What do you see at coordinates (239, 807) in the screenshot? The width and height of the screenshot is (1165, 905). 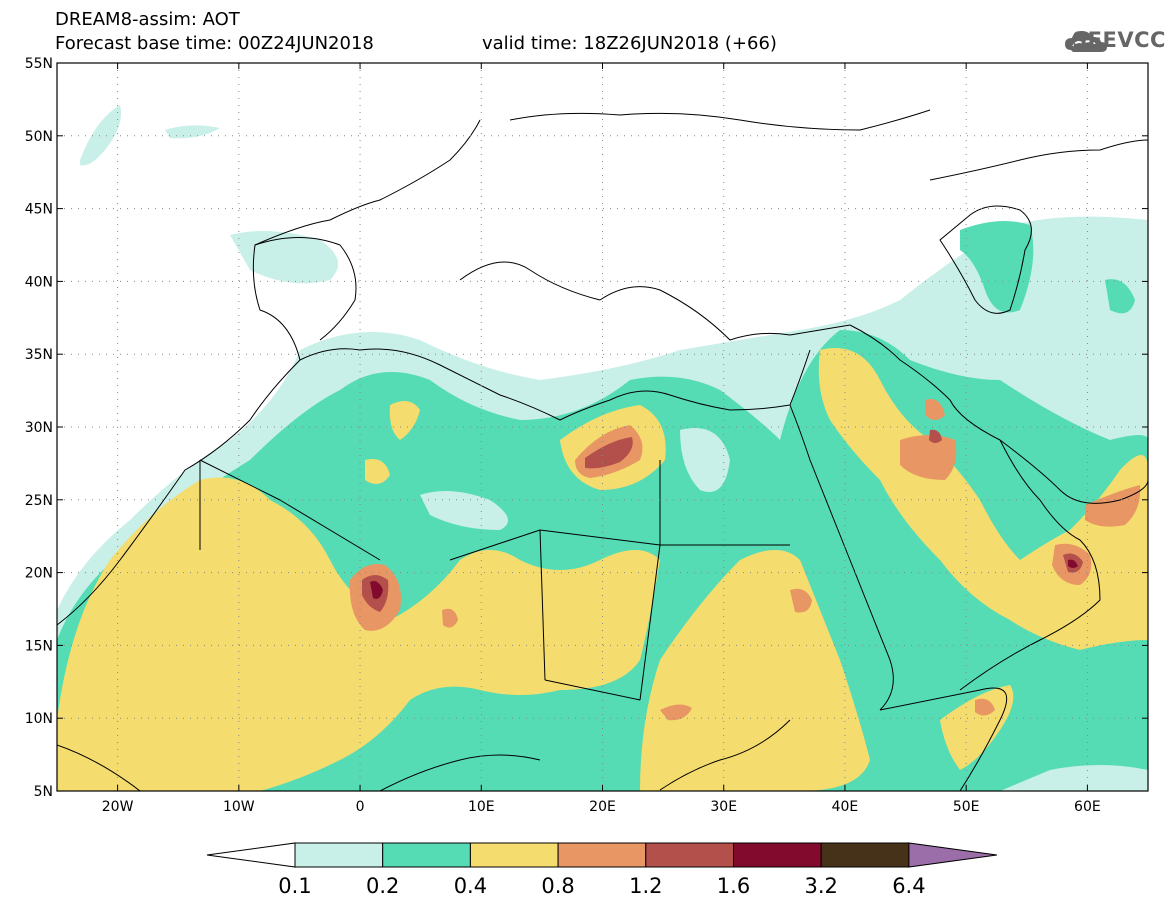 I see `lon-label: 10W` at bounding box center [239, 807].